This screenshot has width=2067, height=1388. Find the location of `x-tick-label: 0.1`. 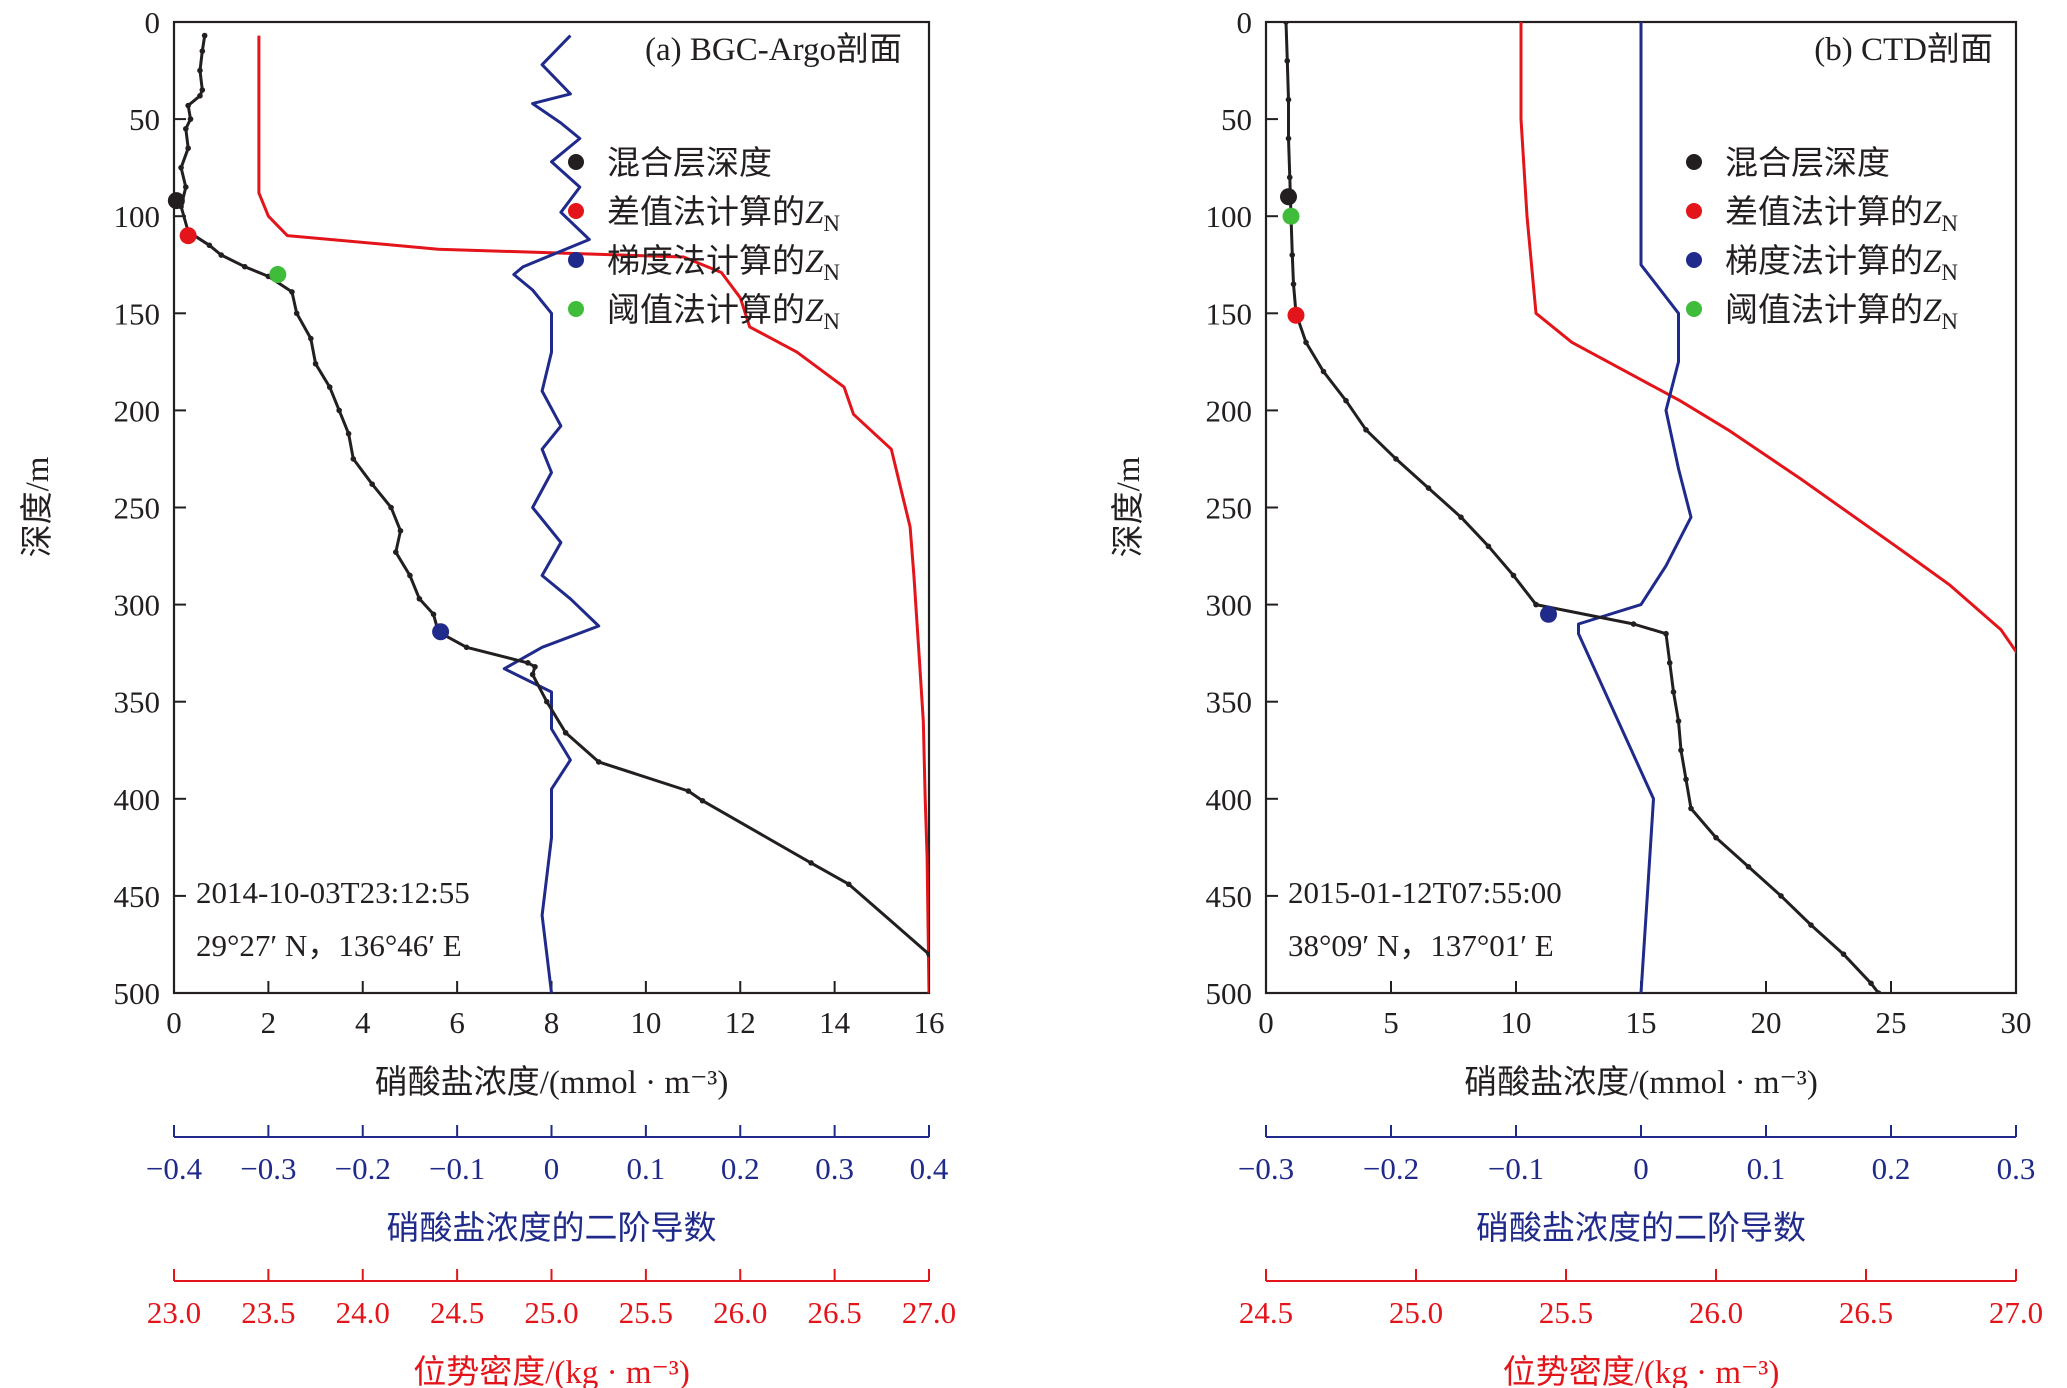

x-tick-label: 0.1 is located at coordinates (646, 1168).